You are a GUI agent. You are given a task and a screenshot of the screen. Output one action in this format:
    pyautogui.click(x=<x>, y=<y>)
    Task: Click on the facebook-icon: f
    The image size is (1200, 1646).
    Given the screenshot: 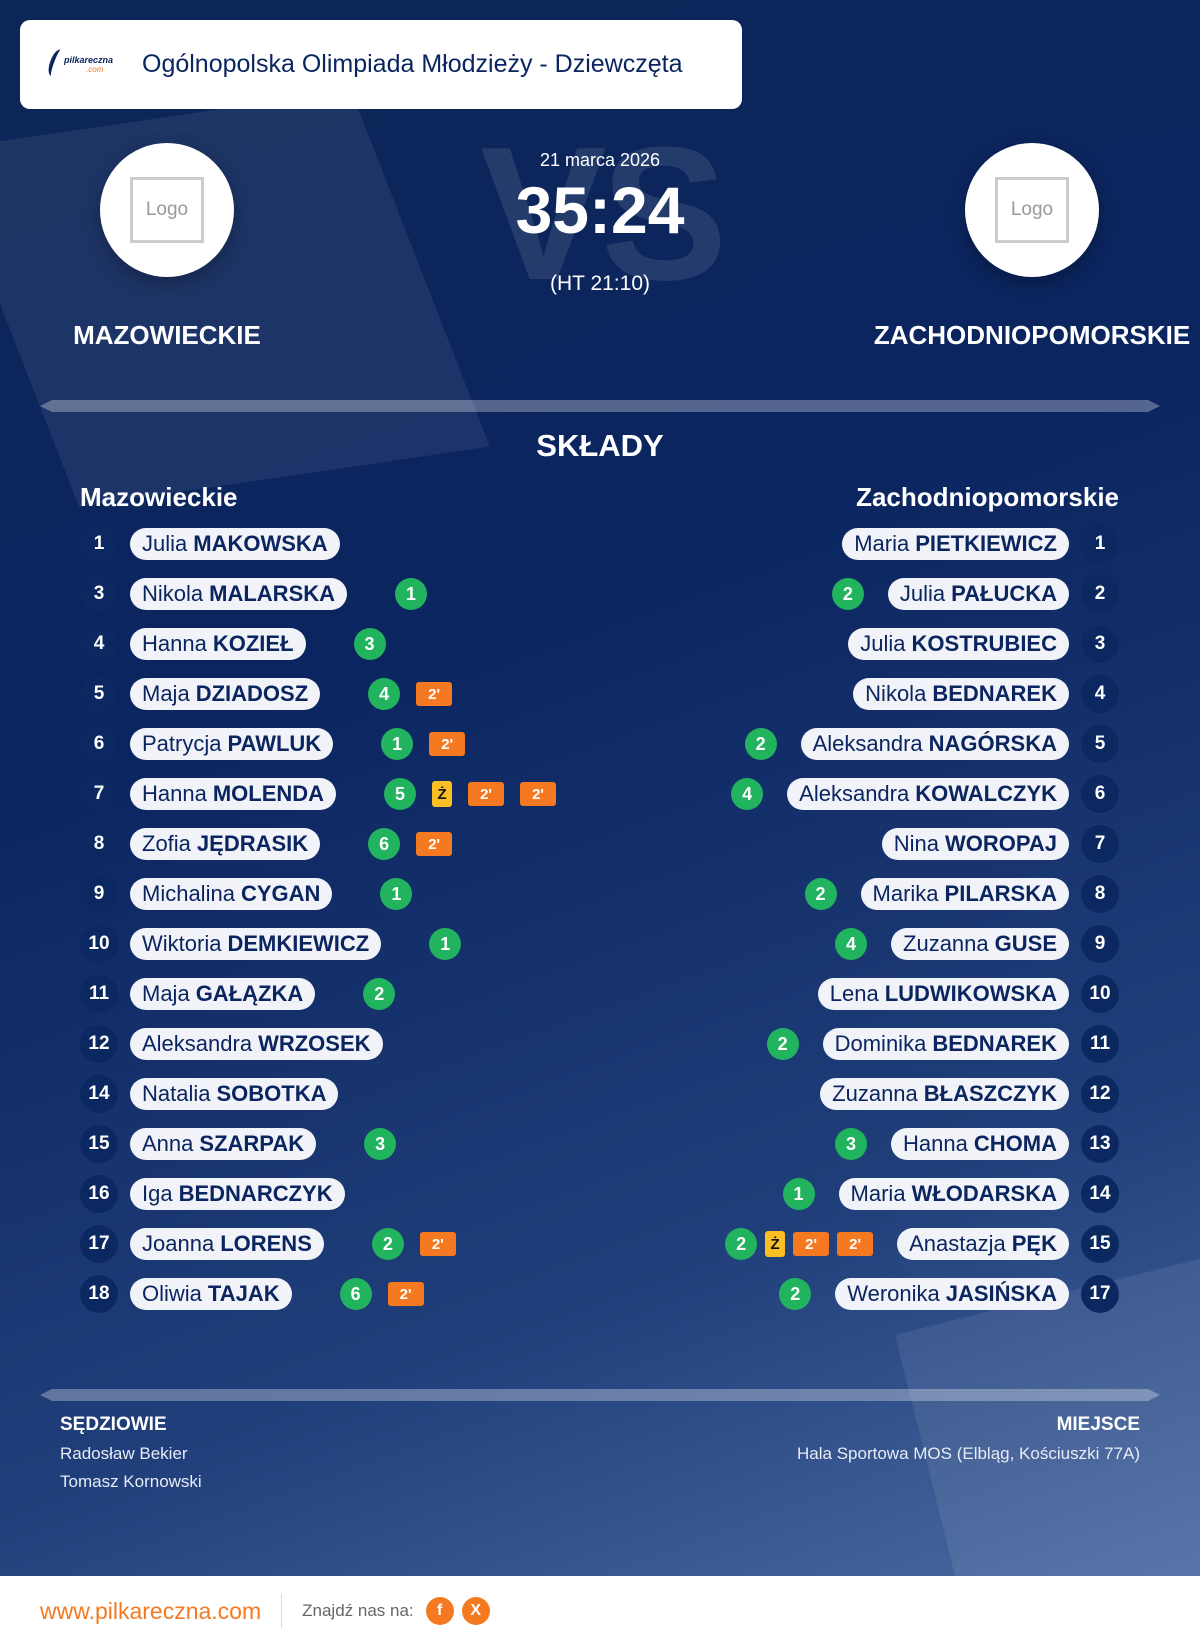 What is the action you would take?
    pyautogui.click(x=439, y=1611)
    